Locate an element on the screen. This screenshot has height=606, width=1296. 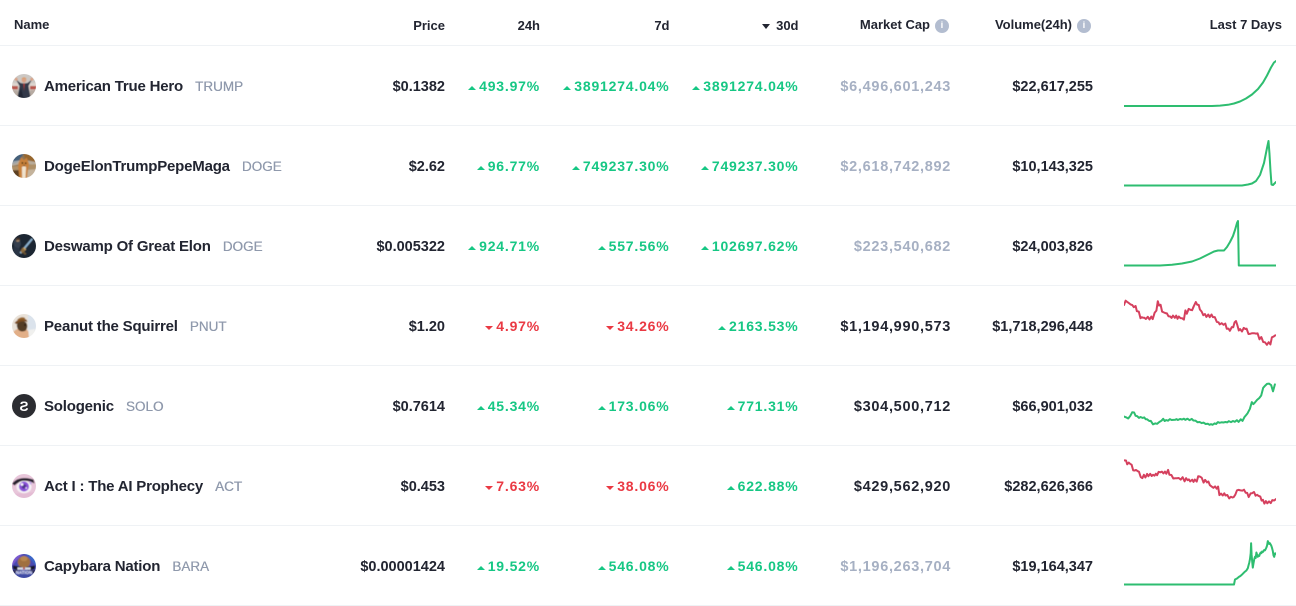
svg-text: S is located at coordinates (23, 405).